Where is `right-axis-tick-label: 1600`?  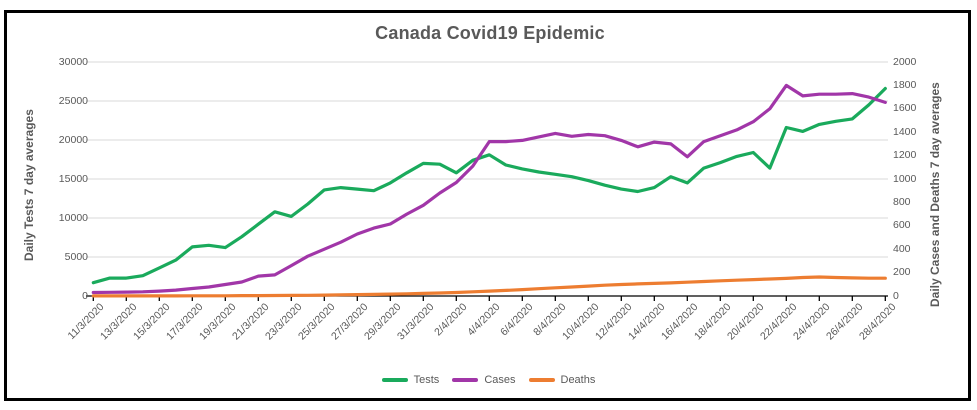 right-axis-tick-label: 1600 is located at coordinates (905, 108).